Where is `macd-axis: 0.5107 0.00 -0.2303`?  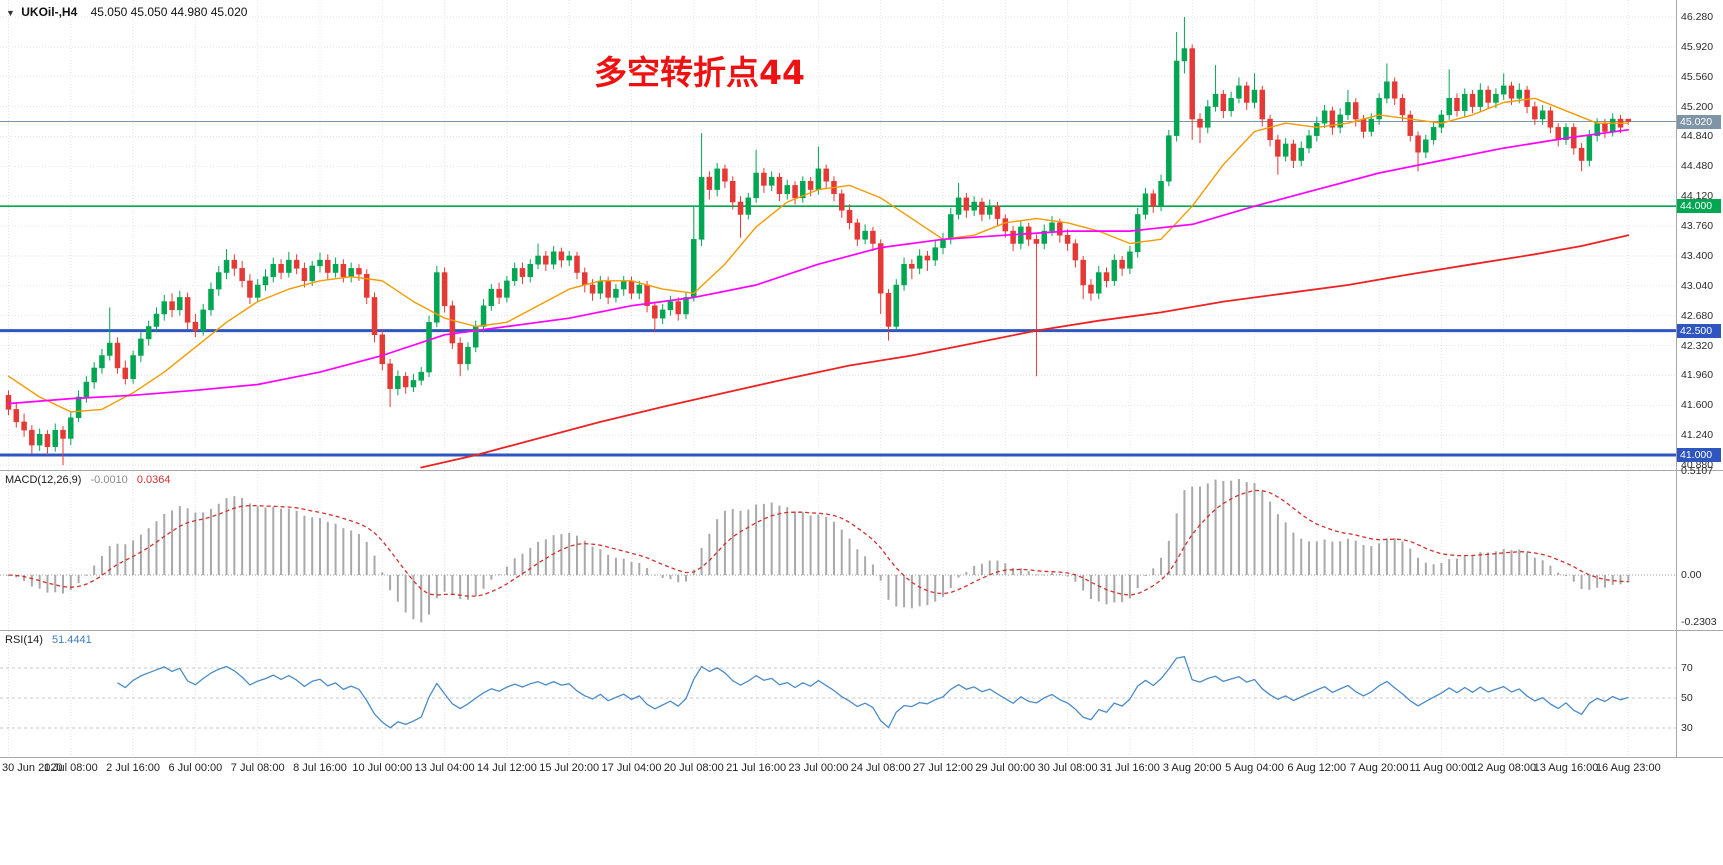
macd-axis: 0.5107 0.00 -0.2303 is located at coordinates (1700, 547).